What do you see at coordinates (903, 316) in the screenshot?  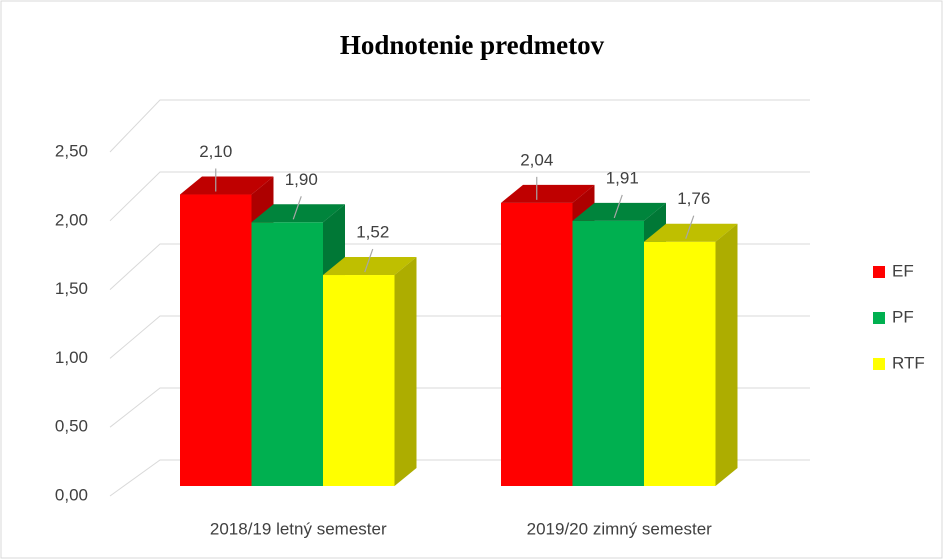 I see `legend-label: PF` at bounding box center [903, 316].